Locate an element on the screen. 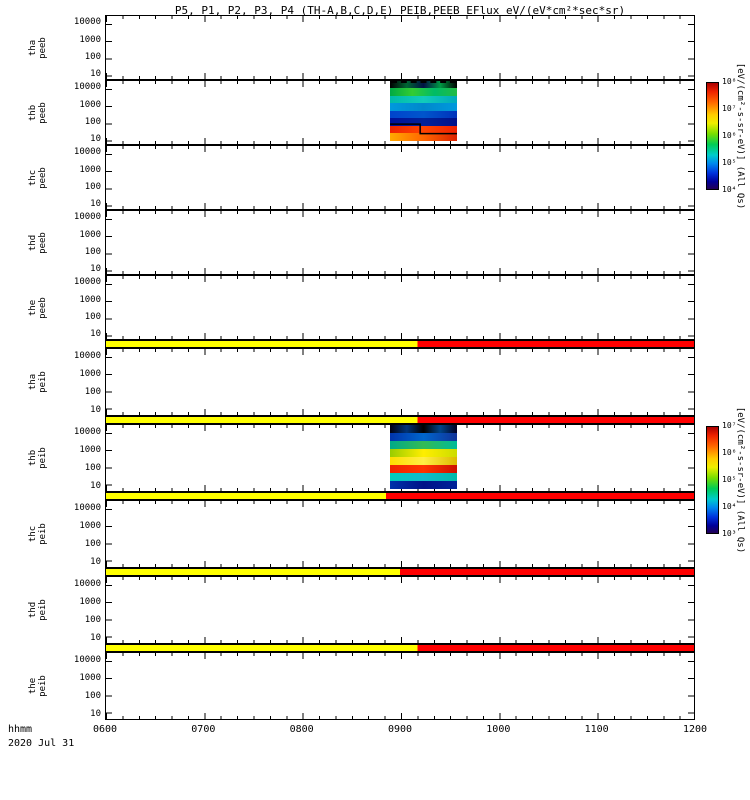 This screenshot has width=750, height=800. x-tick-label: 1200 is located at coordinates (695, 729).